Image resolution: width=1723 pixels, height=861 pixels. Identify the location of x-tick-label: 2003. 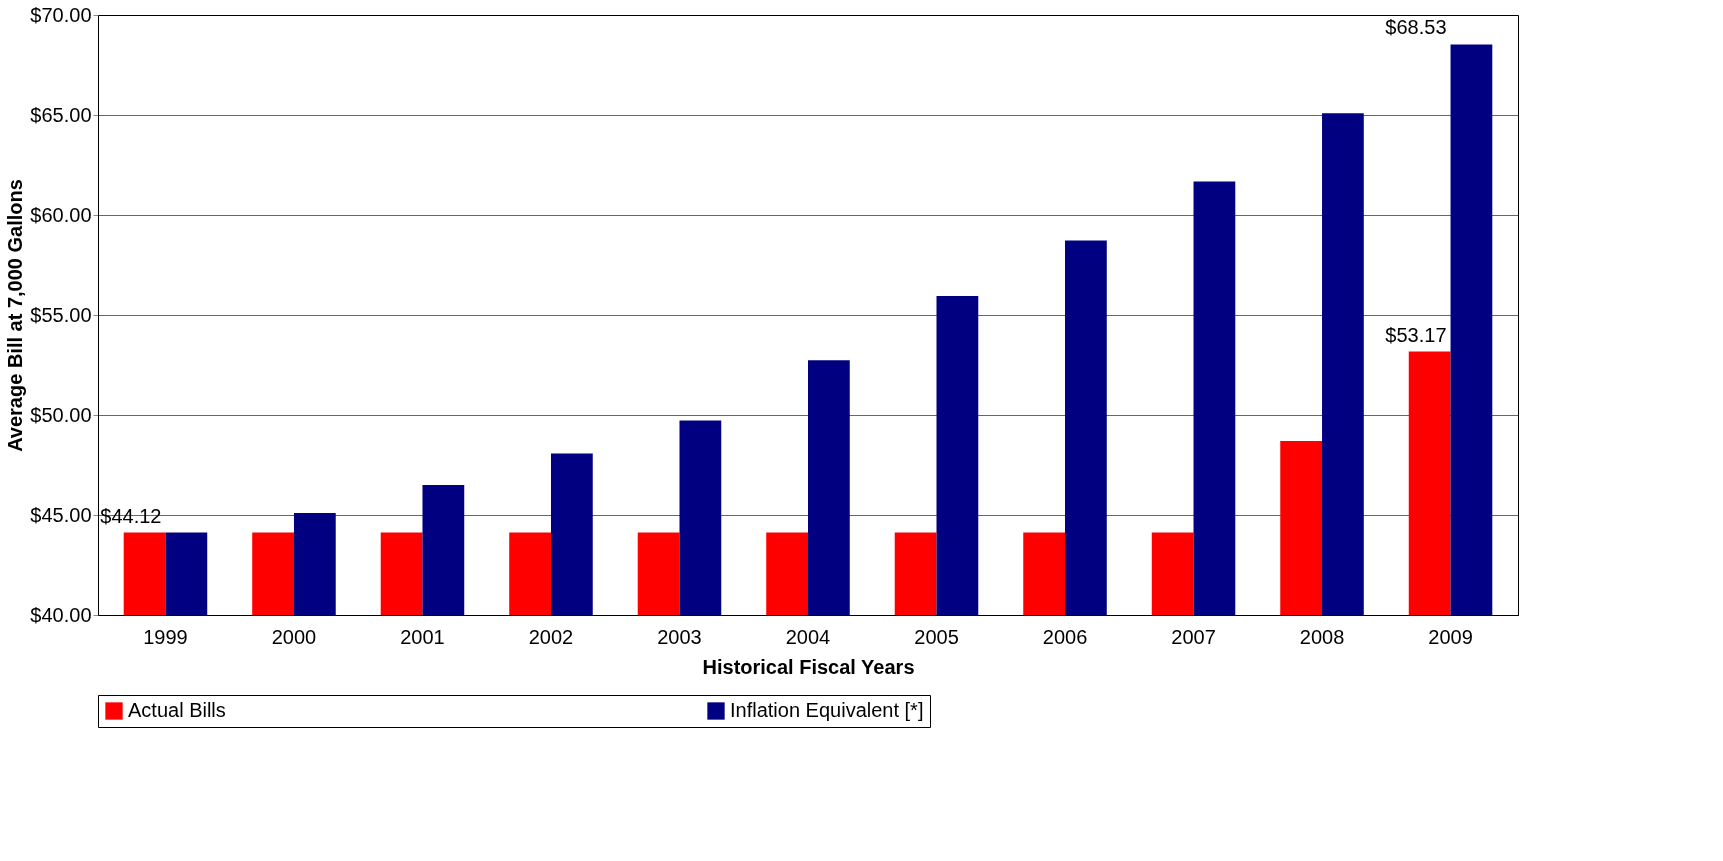
(679, 636).